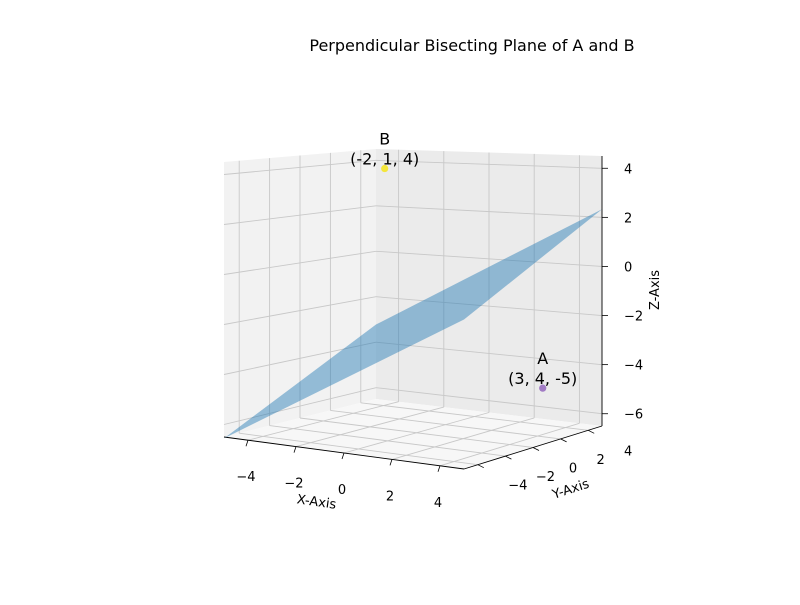  Describe the element at coordinates (471, 45) in the screenshot. I see `chart-title: Perpendicular Bisecting Plane of A and B` at that location.